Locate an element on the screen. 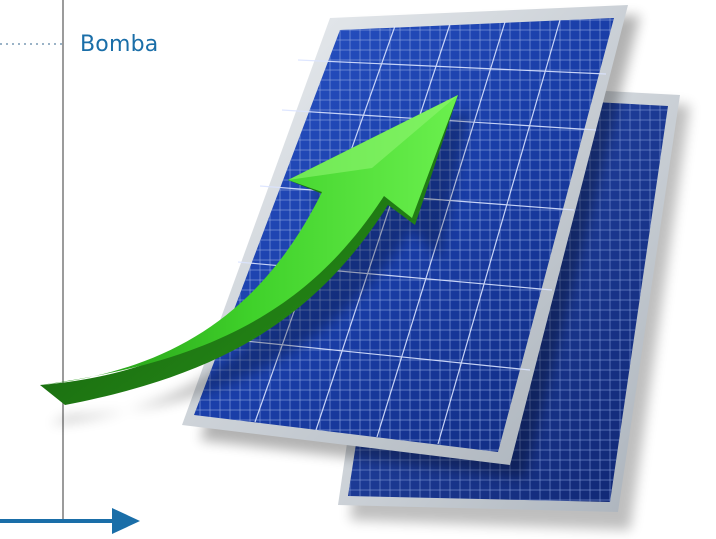  x-axis-arrowhead-icon is located at coordinates (126, 521).